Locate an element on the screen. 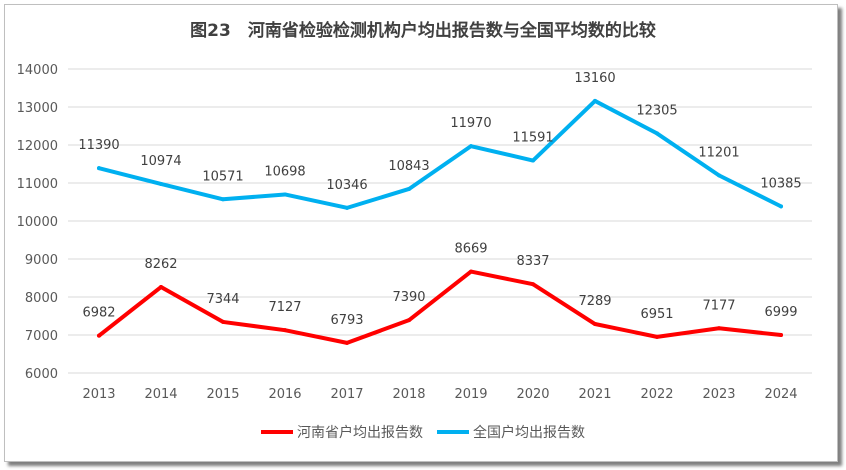  data-label: 6951 is located at coordinates (656, 314).